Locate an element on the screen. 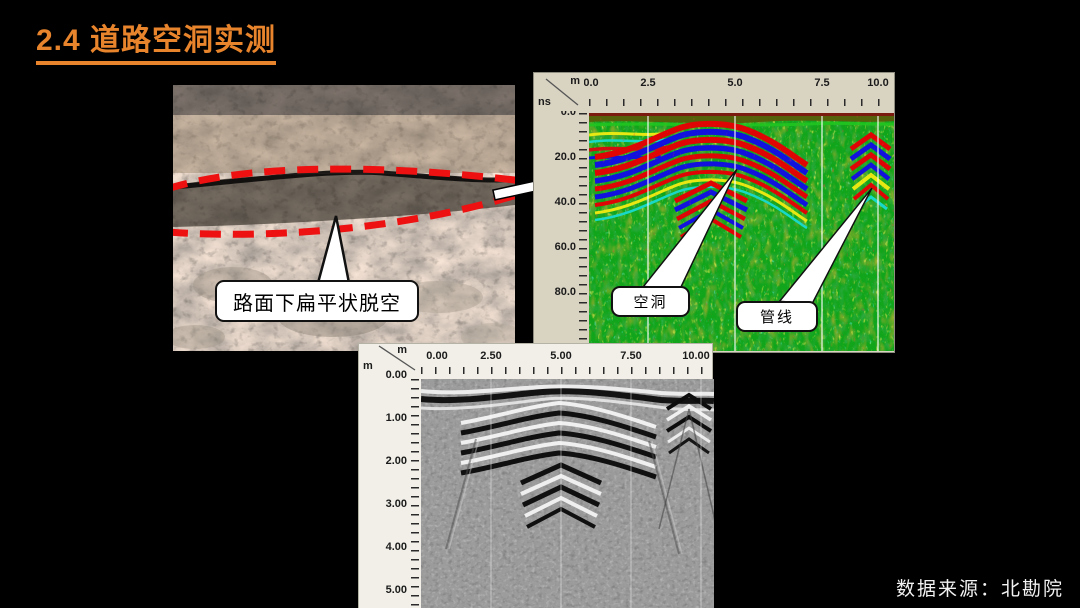 This screenshot has height=608, width=1080. excavation-photo-panel: 路面下扁平状脱空 is located at coordinates (344, 218).